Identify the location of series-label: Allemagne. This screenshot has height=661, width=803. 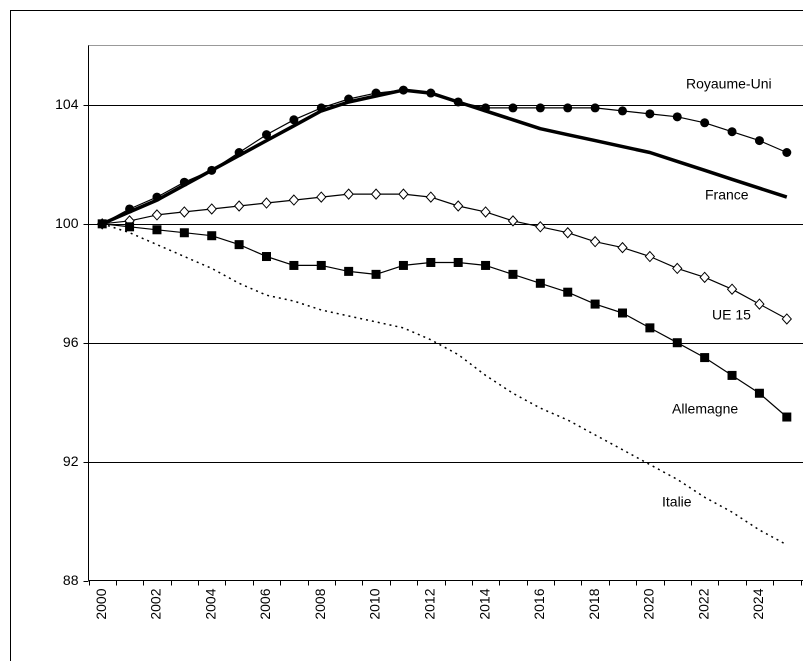
(705, 409).